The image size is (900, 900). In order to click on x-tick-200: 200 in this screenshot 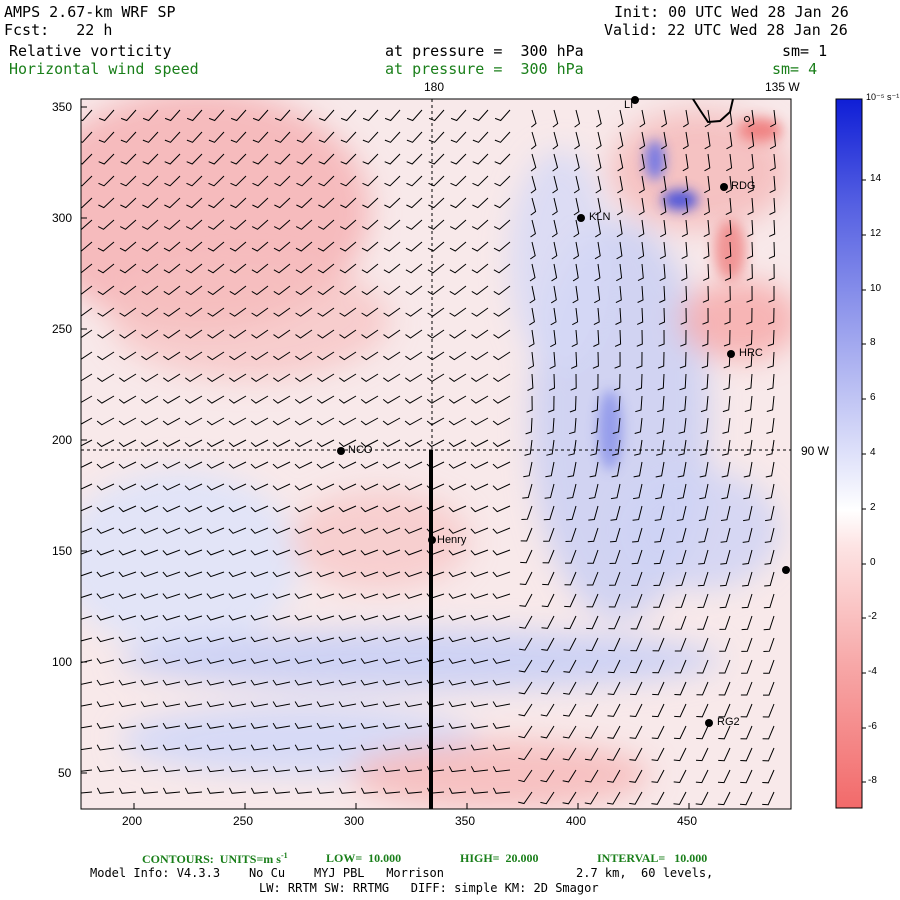, I will do `click(132, 821)`.